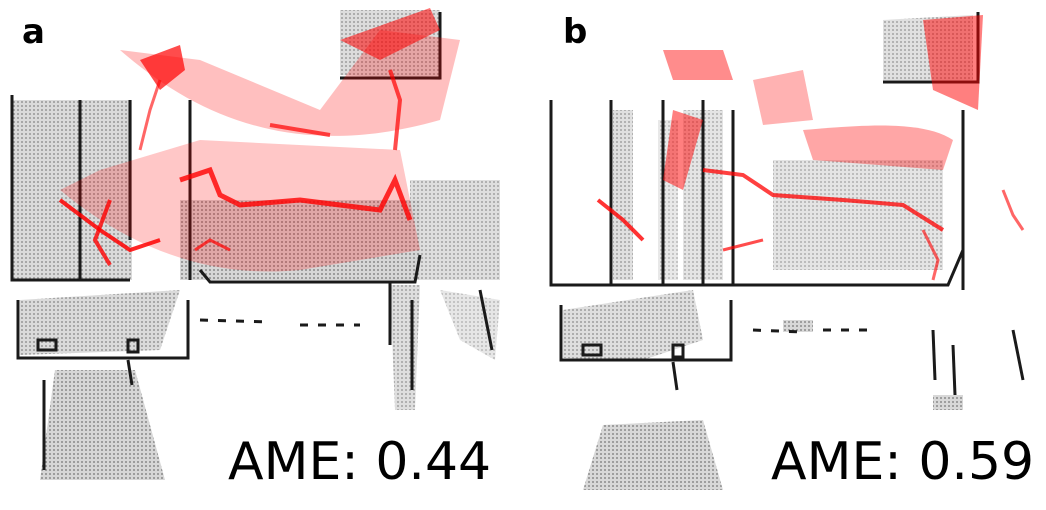  Describe the element at coordinates (575, 32) in the screenshot. I see `panel-label-b: b` at that location.